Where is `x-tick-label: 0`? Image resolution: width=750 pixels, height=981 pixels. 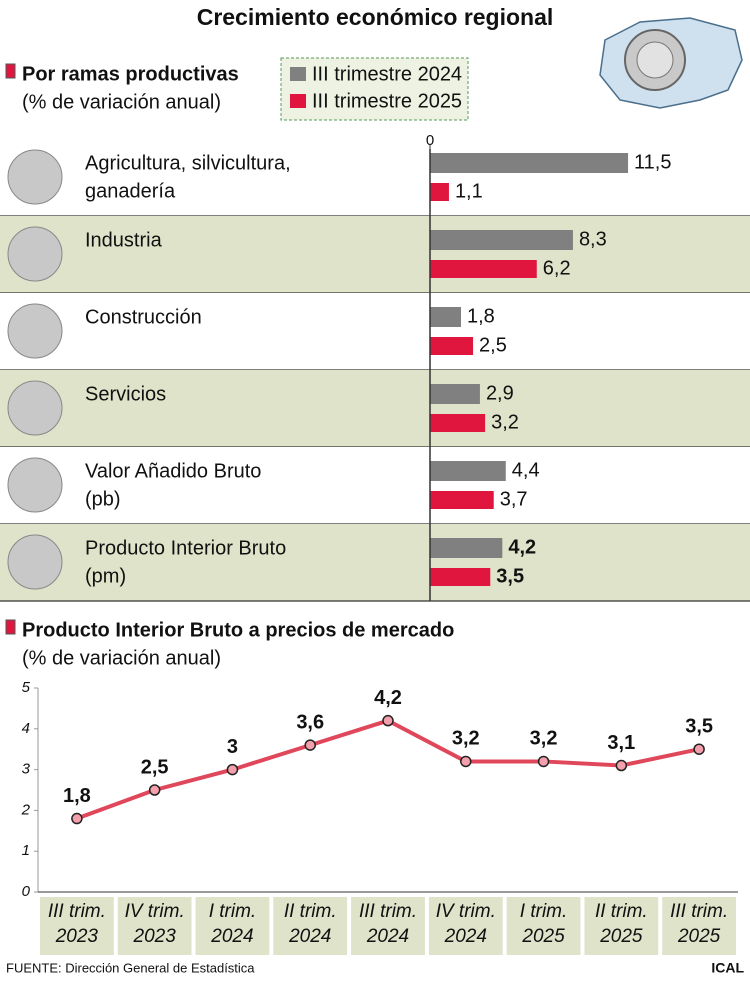 x-tick-label: 0 is located at coordinates (430, 140).